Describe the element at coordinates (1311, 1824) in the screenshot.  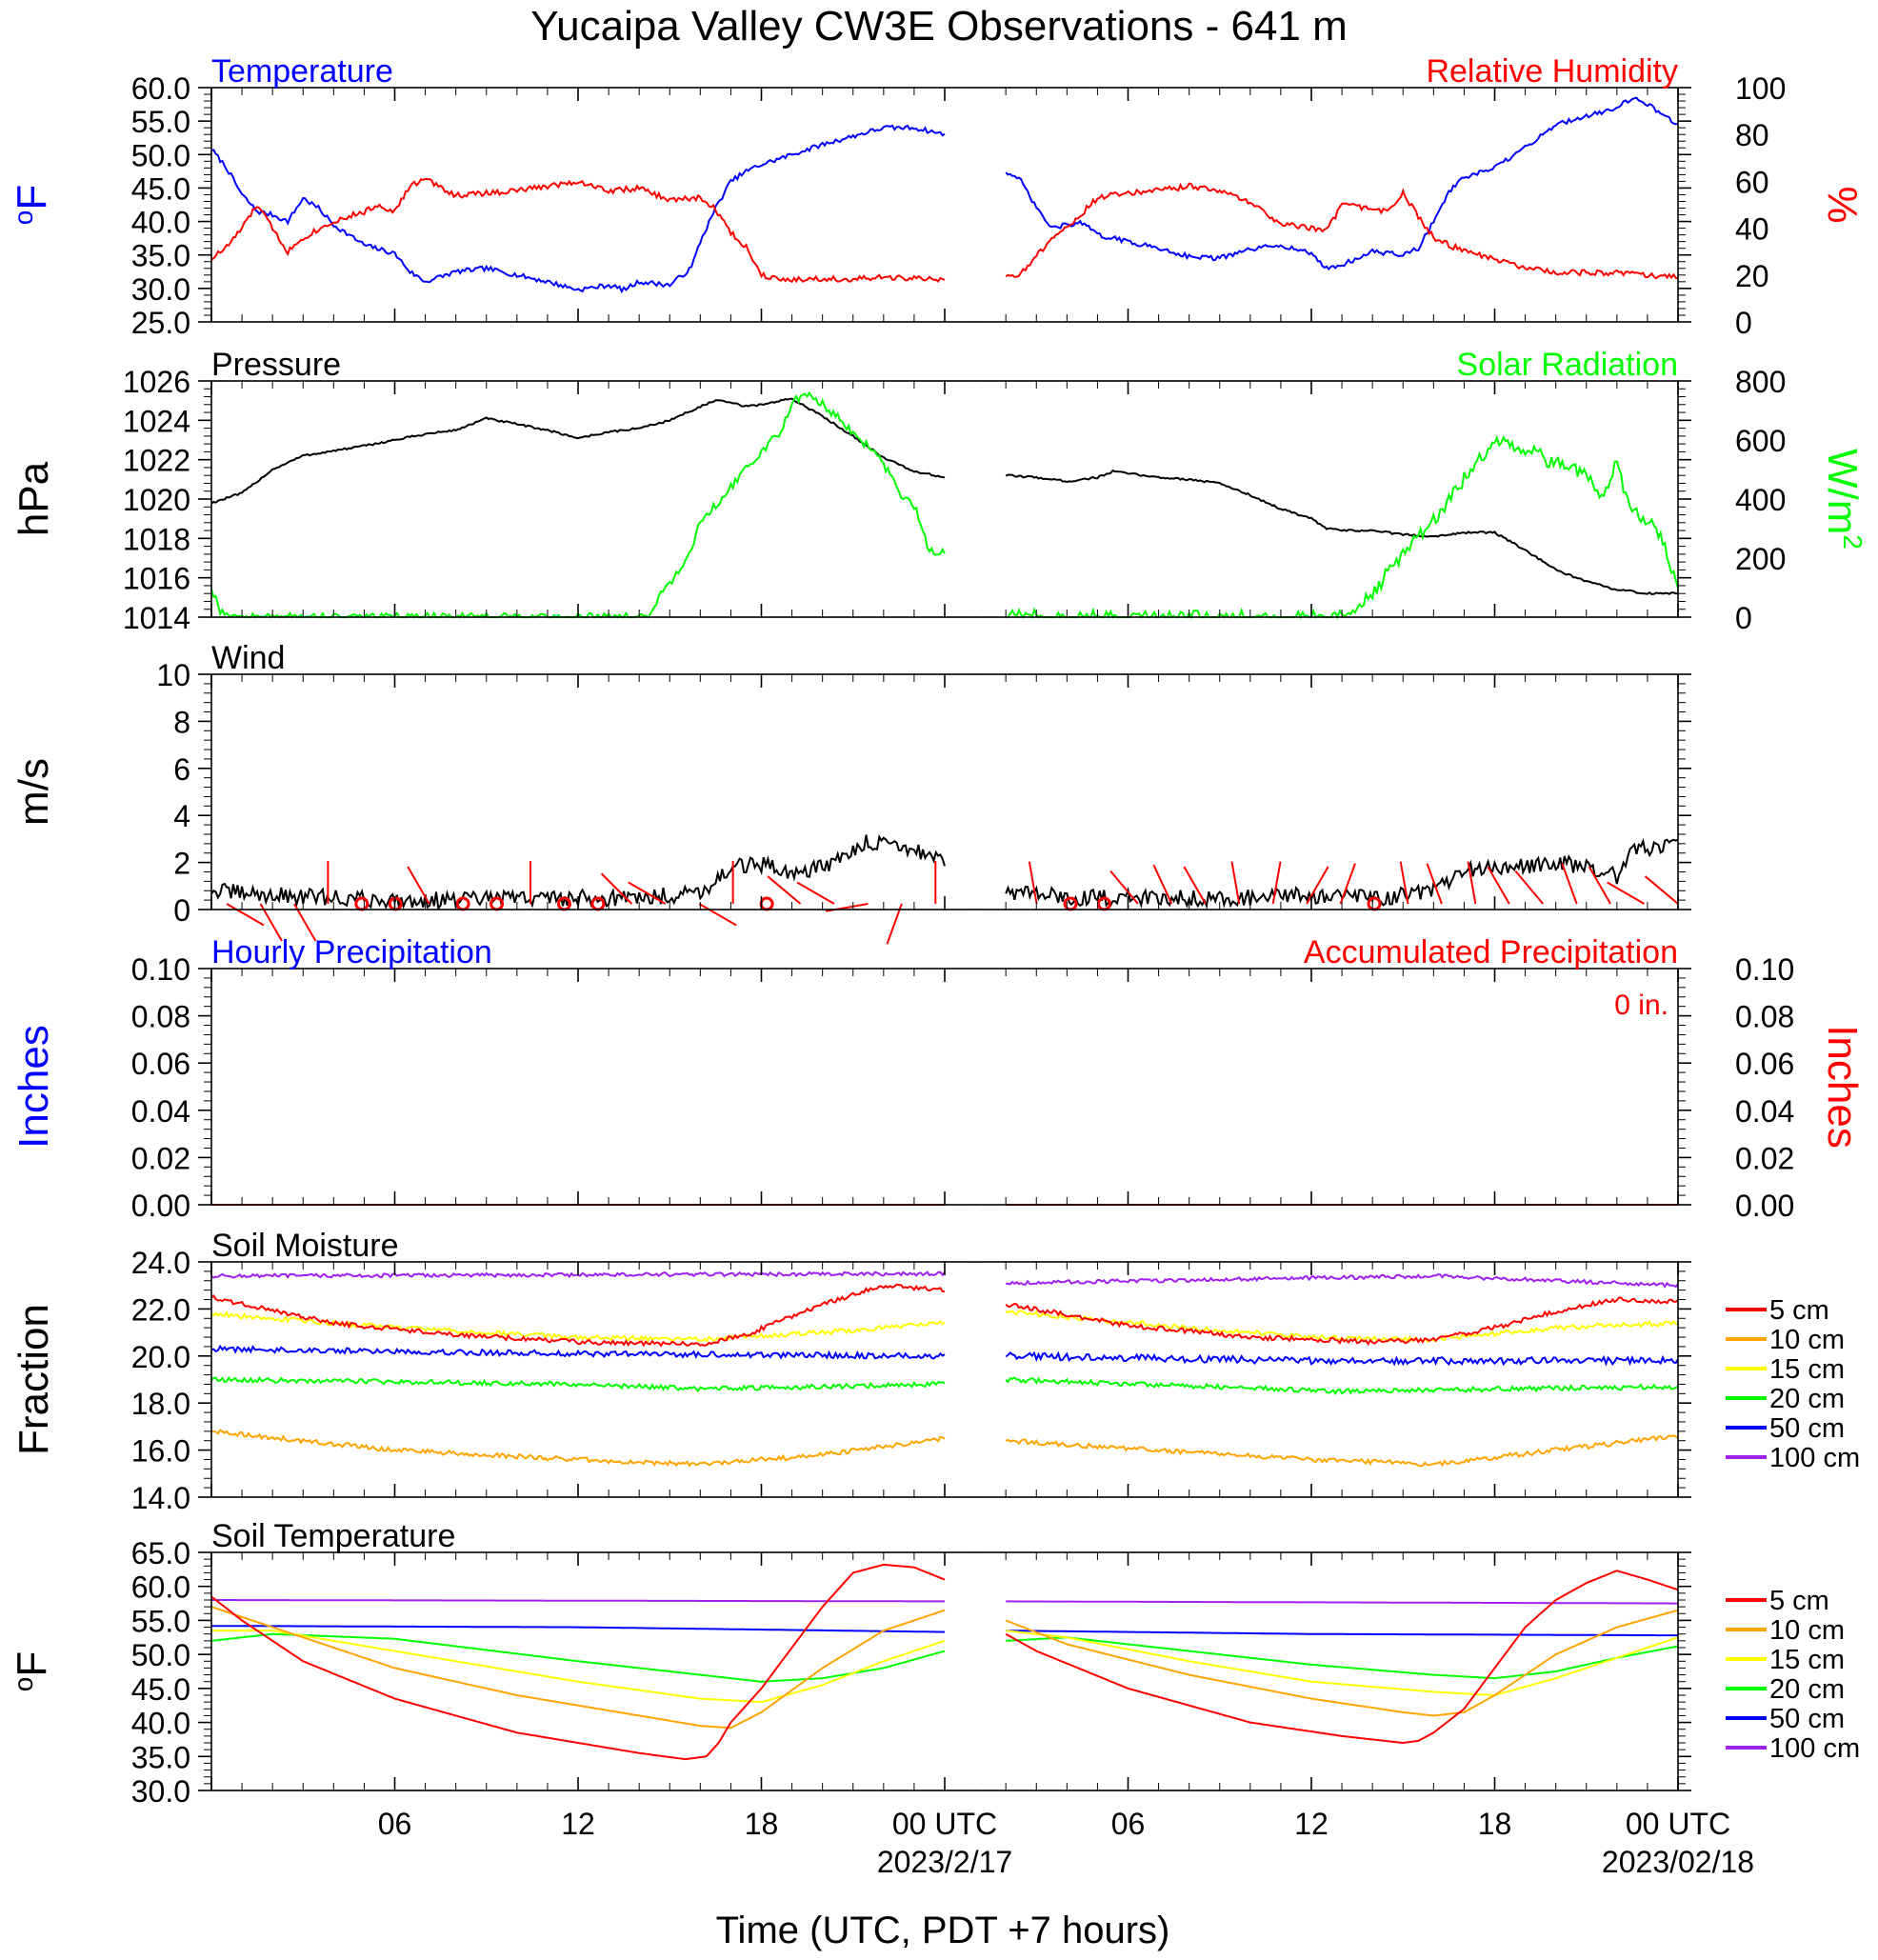
I see `x-tick-label: 12` at that location.